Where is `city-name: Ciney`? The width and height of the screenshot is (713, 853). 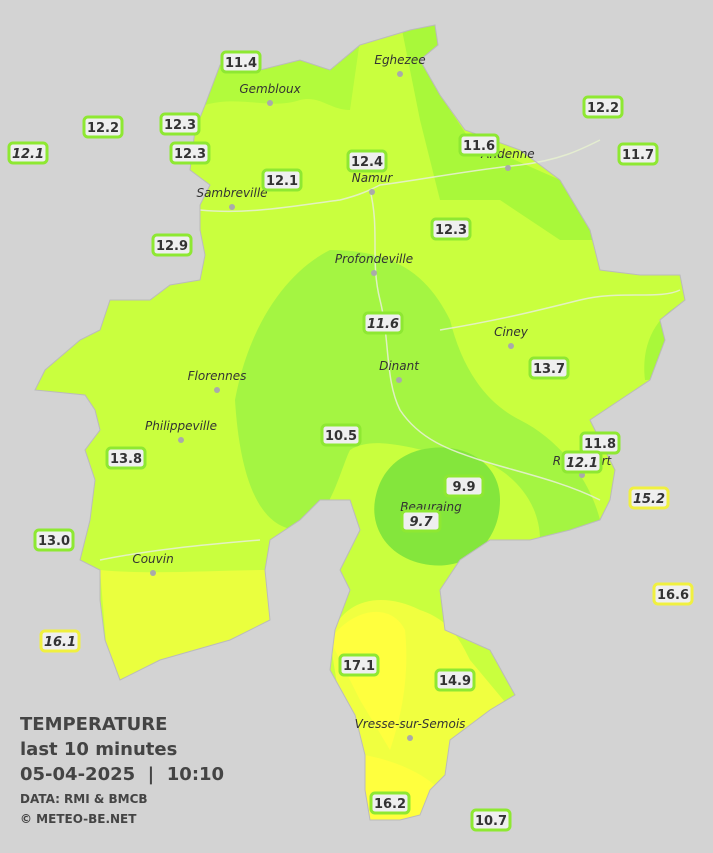 city-name: Ciney is located at coordinates (511, 332).